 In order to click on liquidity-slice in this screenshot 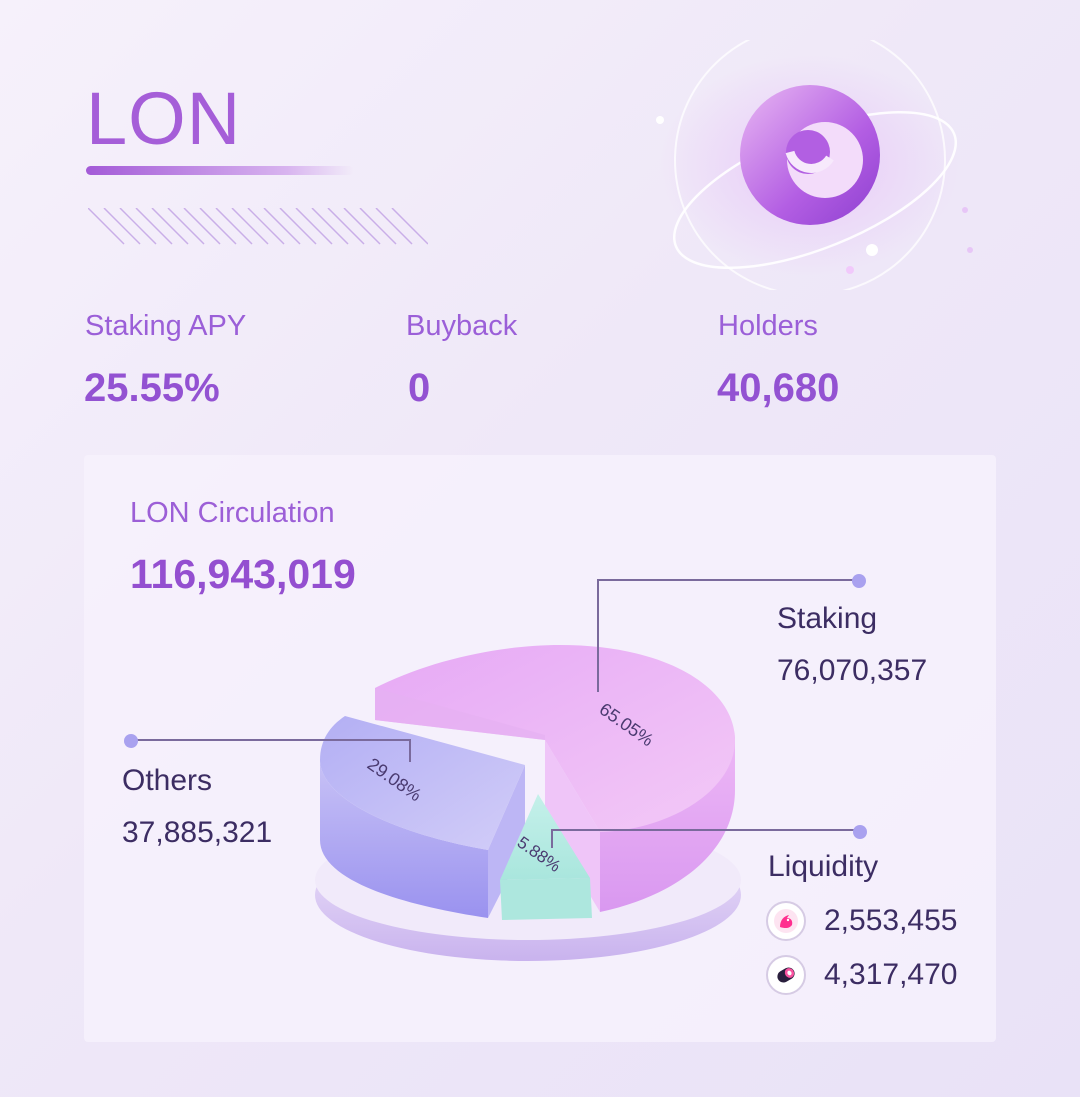, I will do `click(545, 837)`.